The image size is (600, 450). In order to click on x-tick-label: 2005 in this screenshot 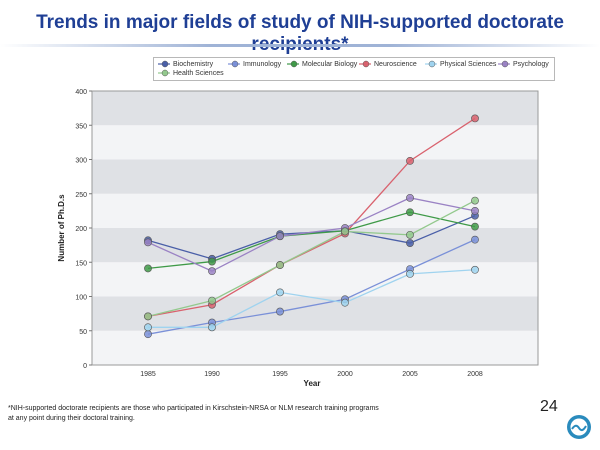, I will do `click(410, 374)`.